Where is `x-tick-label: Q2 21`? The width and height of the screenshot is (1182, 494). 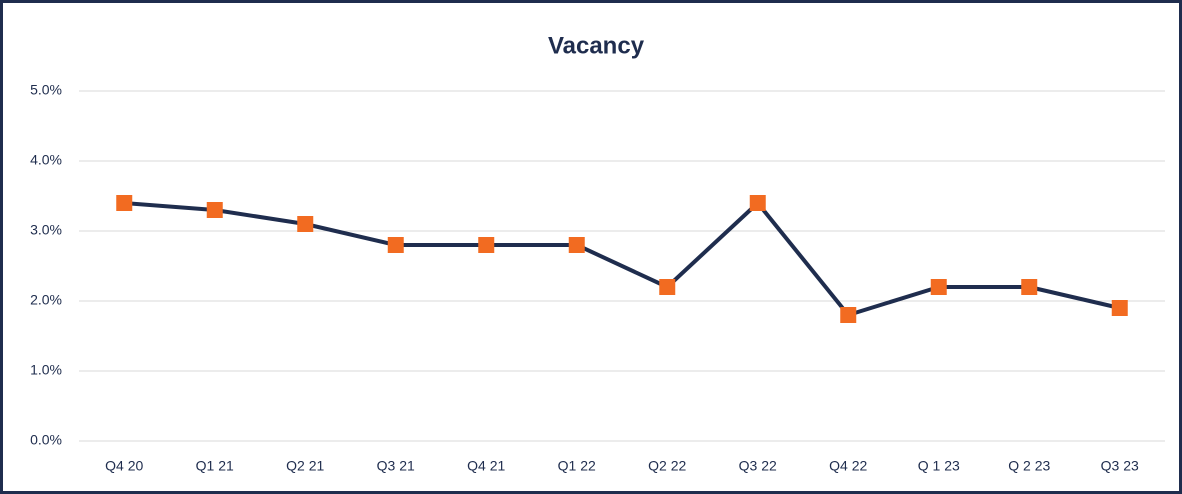
x-tick-label: Q2 21 is located at coordinates (305, 466).